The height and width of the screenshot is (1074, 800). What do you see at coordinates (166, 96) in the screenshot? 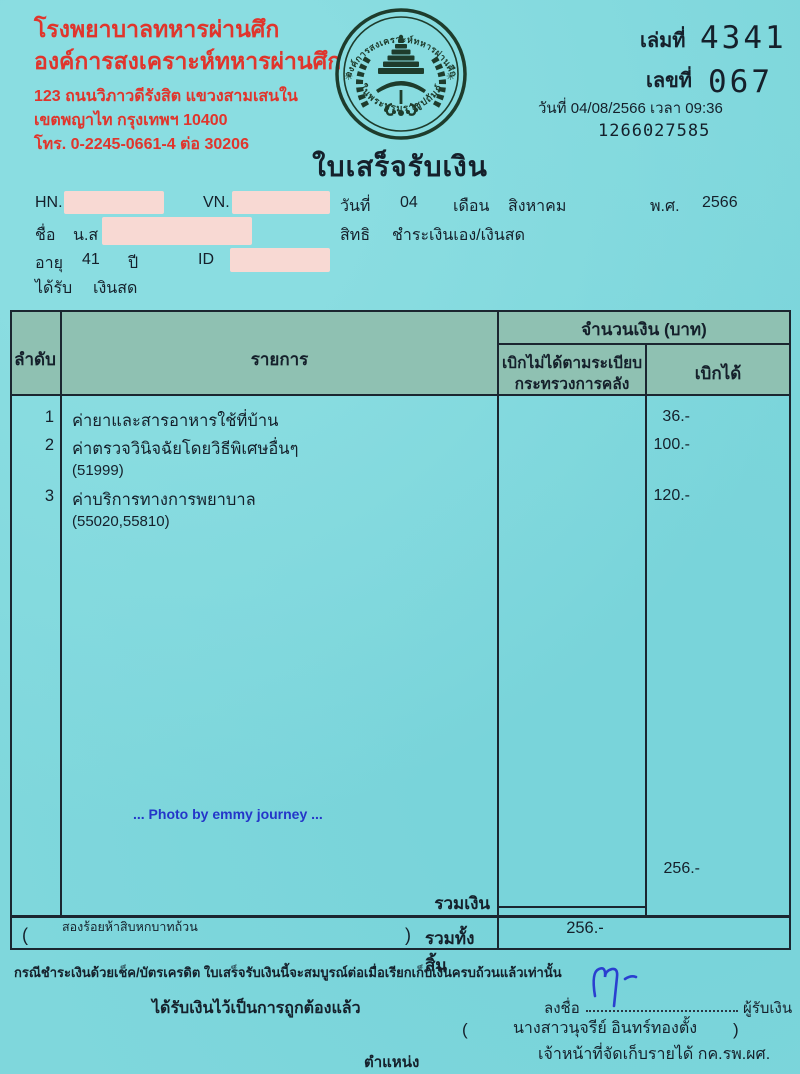
I see `hospital-address-line1: 123 ถนนวิภาวดีรังสิต แขวงสามเสนใน` at bounding box center [166, 96].